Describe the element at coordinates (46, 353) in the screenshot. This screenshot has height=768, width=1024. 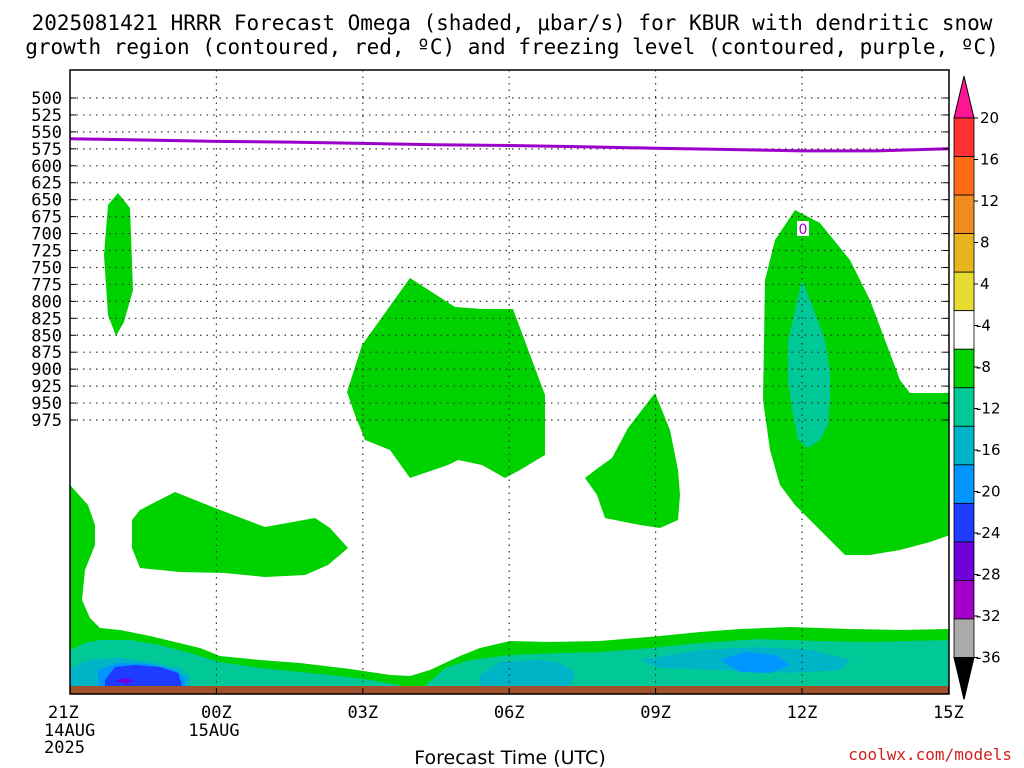
I see `y-tick-label: 875` at that location.